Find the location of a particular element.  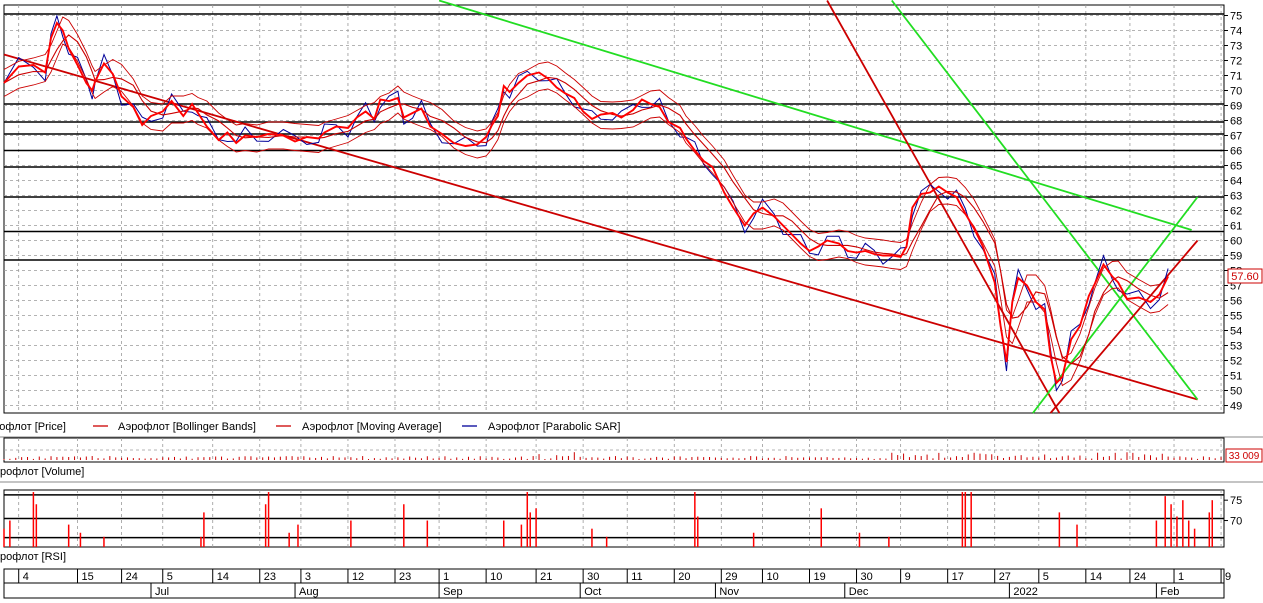

month-tick-label: Dec is located at coordinates (859, 592).